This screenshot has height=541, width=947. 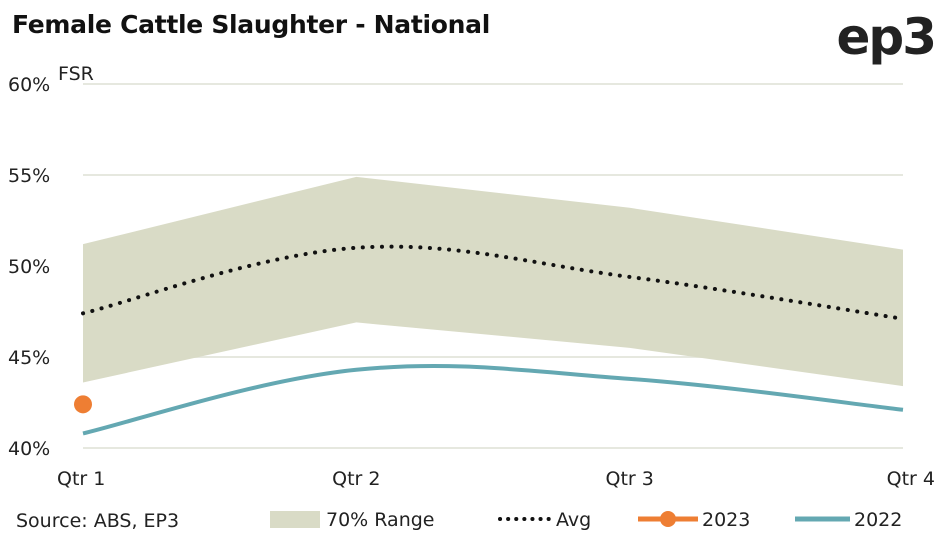 What do you see at coordinates (251, 24) in the screenshot?
I see `chart-title: Female Cattle Slaughter - National` at bounding box center [251, 24].